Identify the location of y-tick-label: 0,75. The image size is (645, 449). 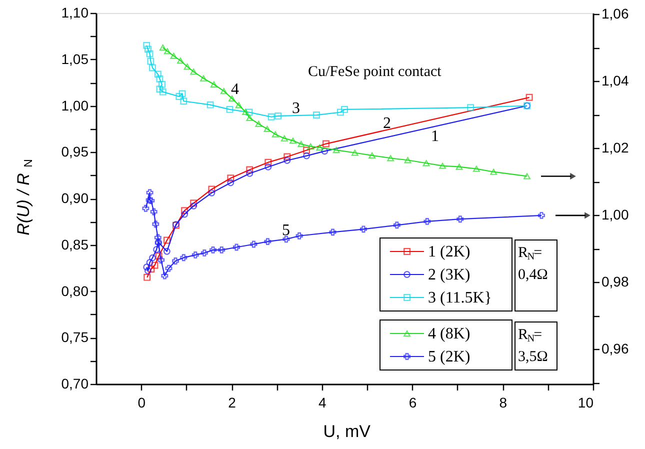
(75, 337).